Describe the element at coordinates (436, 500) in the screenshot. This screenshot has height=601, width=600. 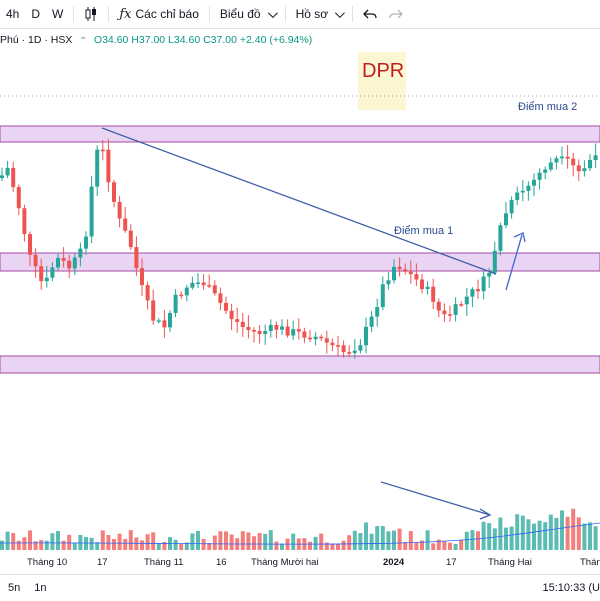
I see `volume-arrow-icon` at that location.